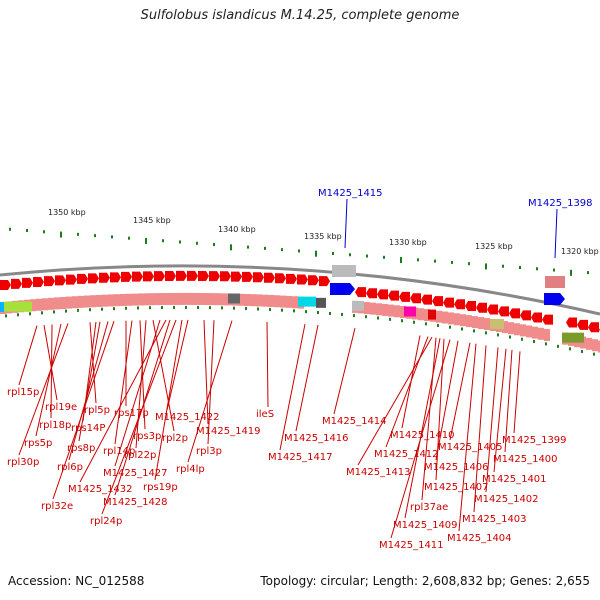  Describe the element at coordinates (76, 581) in the screenshot. I see `accession-line: Accession: NC_012588` at that location.